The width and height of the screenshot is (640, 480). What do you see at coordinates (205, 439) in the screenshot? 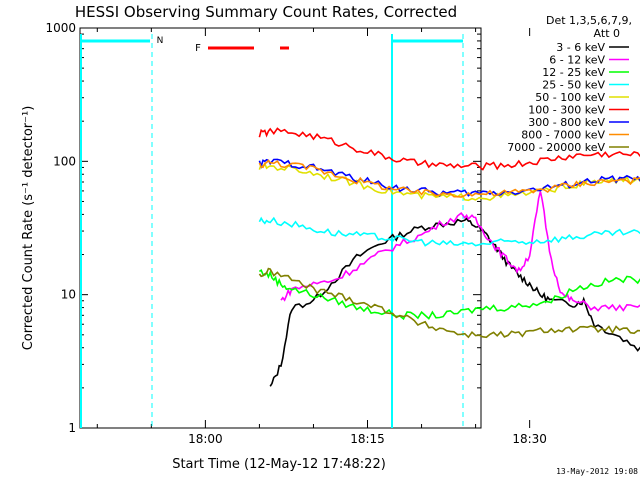
I see `x-tick-label: 18:00` at bounding box center [205, 439].